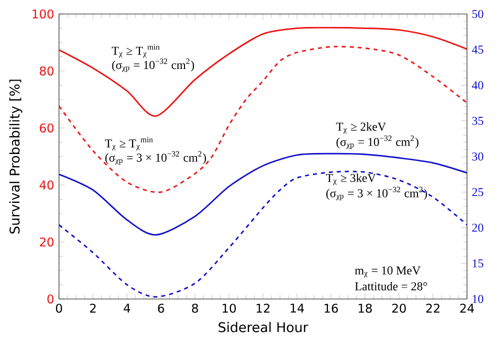 This screenshot has height=341, width=500. Describe the element at coordinates (478, 14) in the screenshot. I see `y2-tick-label: 50` at that location.